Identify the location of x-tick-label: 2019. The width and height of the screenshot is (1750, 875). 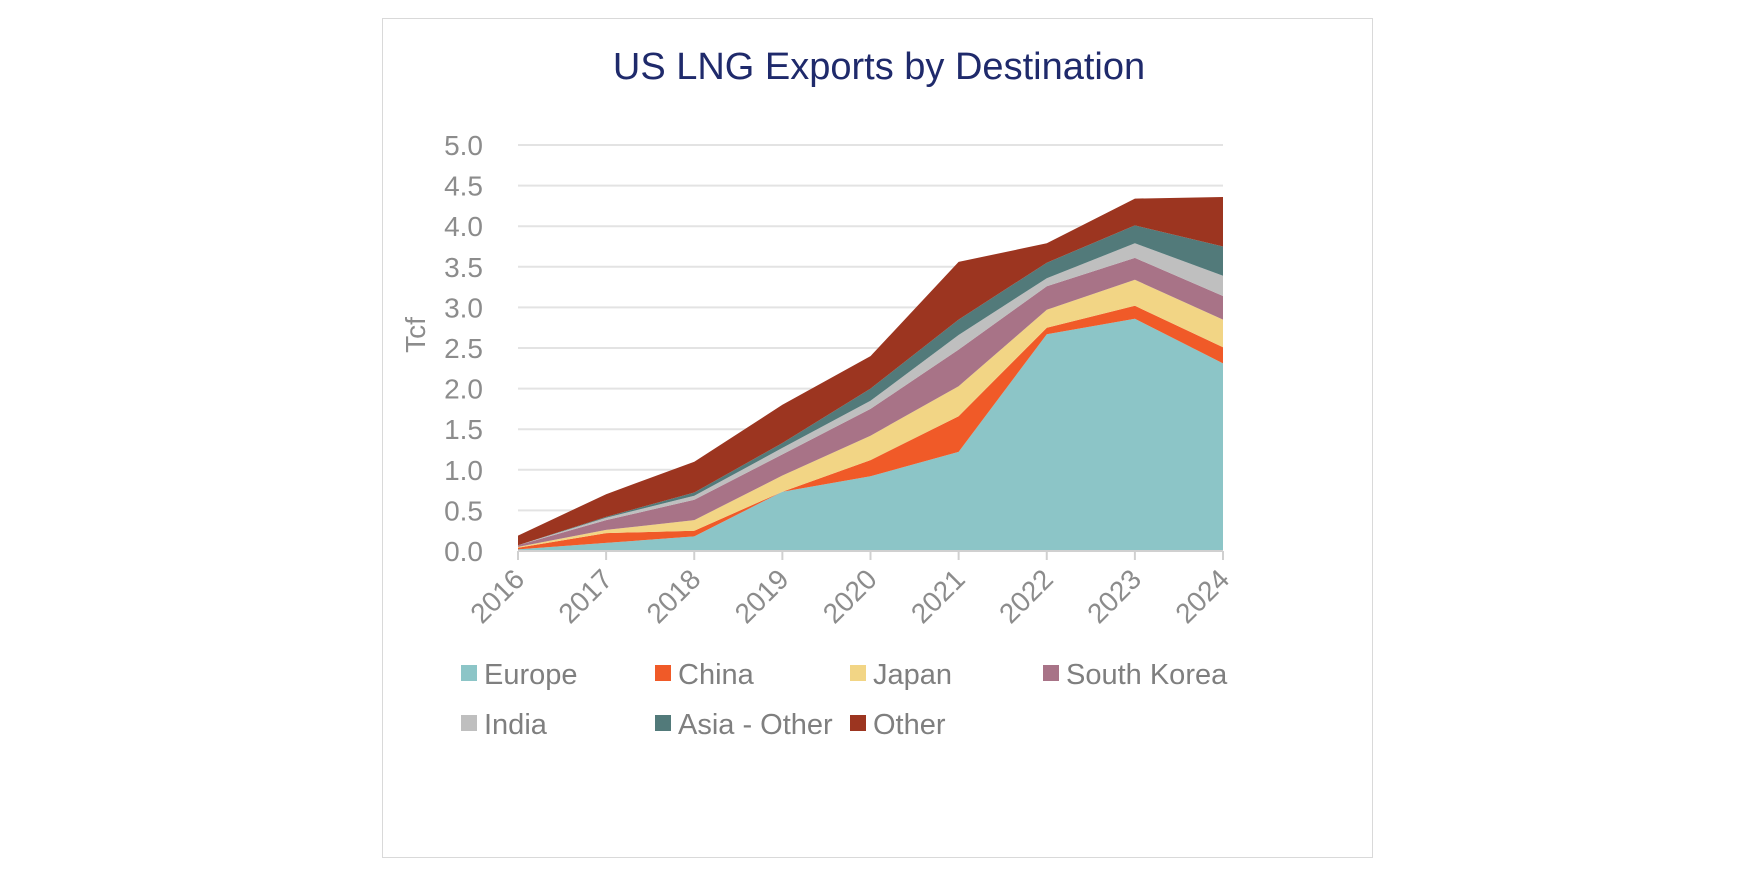
(762, 596).